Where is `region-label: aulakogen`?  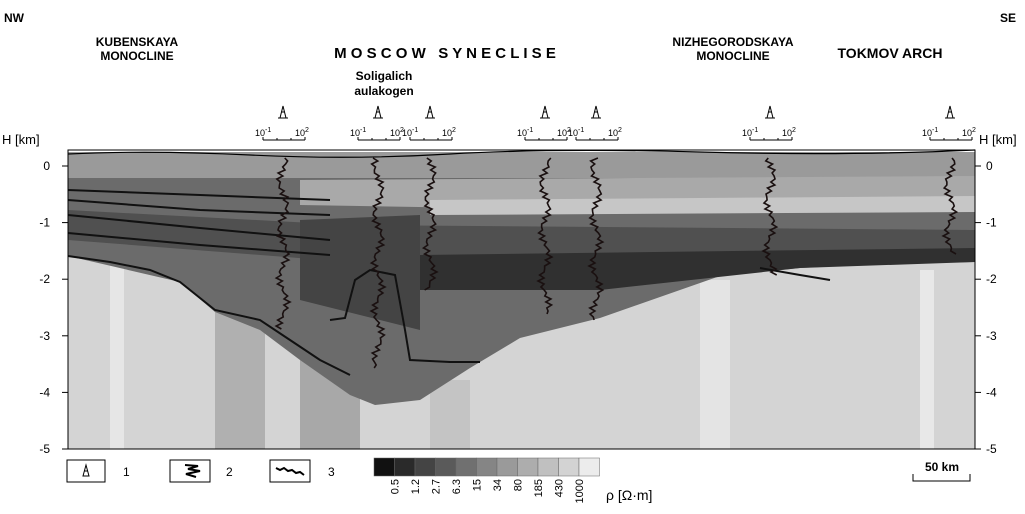
region-label: aulakogen is located at coordinates (383, 91).